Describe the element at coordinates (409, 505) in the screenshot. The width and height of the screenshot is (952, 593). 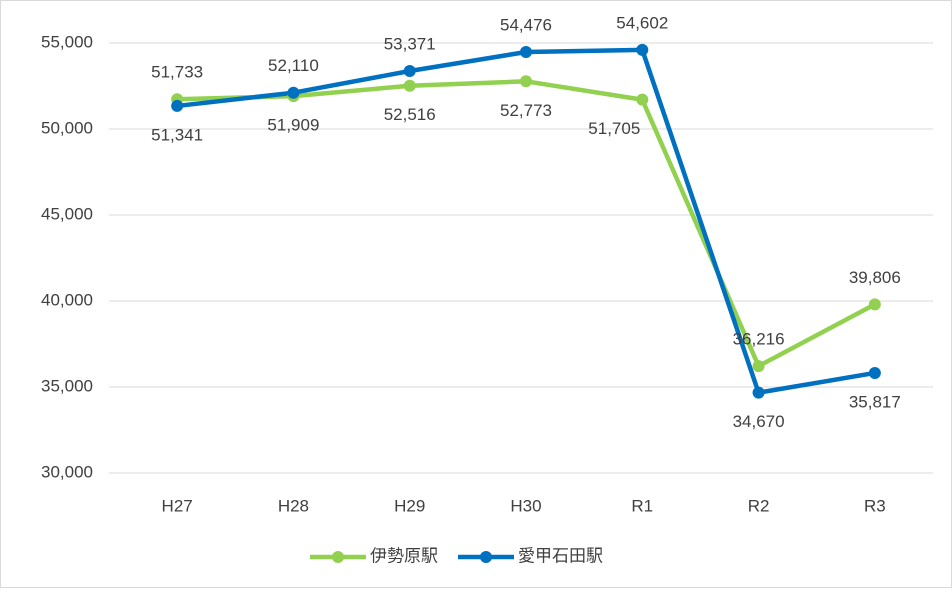
I see `x-tick-label: H29` at that location.